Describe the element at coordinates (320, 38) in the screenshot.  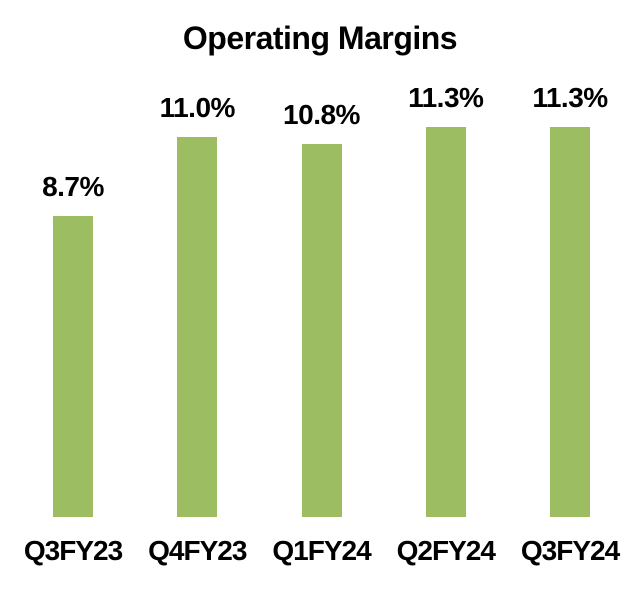
I see `chart-title: Operating Margins` at that location.